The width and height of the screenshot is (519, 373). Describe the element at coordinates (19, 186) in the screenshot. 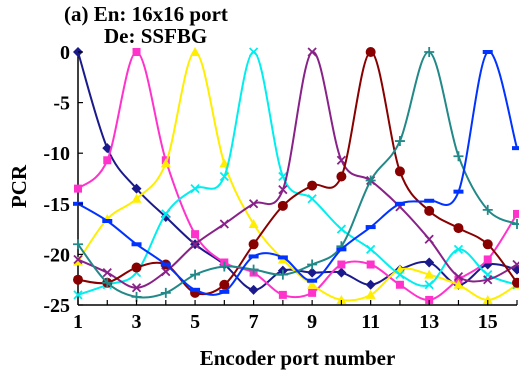

I see `y-axis-label: PCR` at that location.